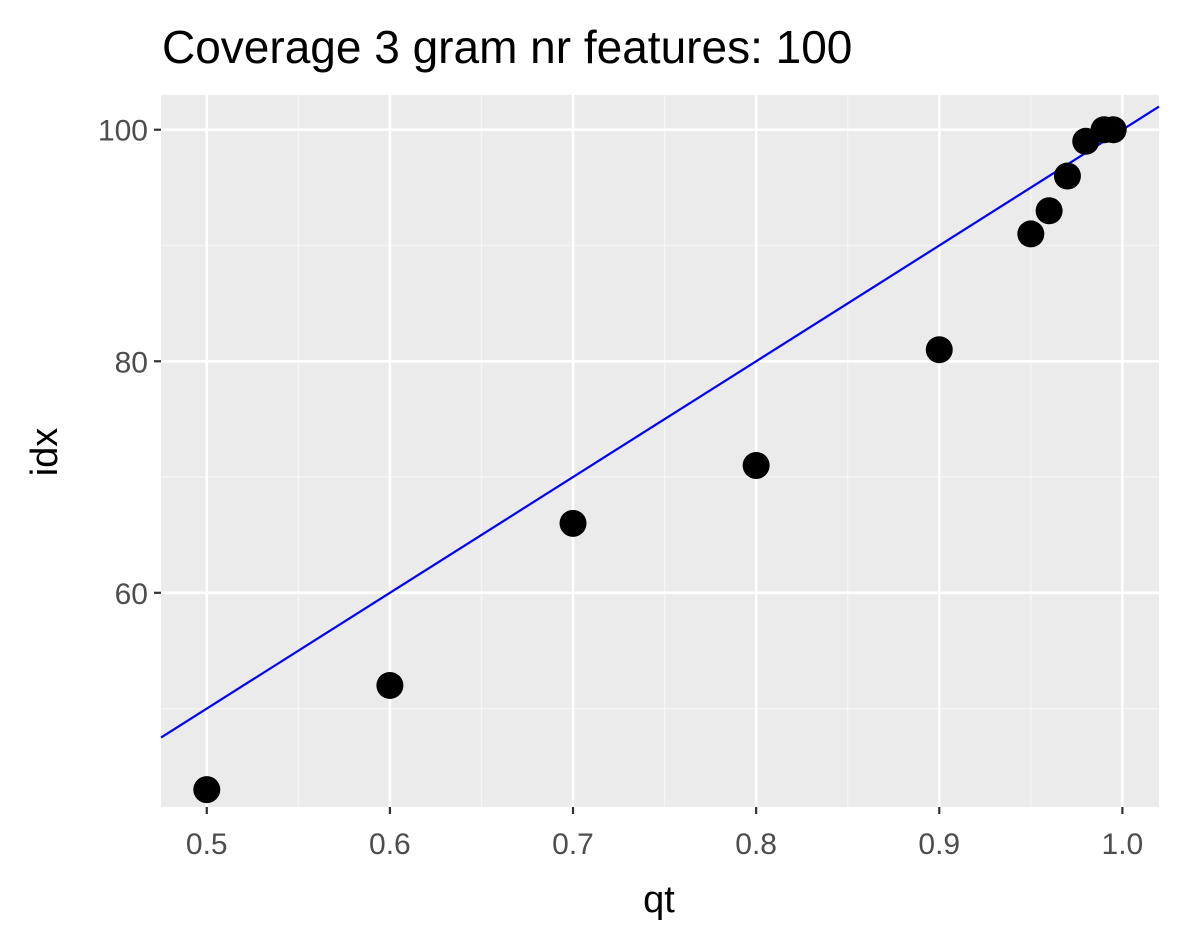 The height and width of the screenshot is (944, 1181). I want to click on y-tick-label: 80, so click(131, 362).